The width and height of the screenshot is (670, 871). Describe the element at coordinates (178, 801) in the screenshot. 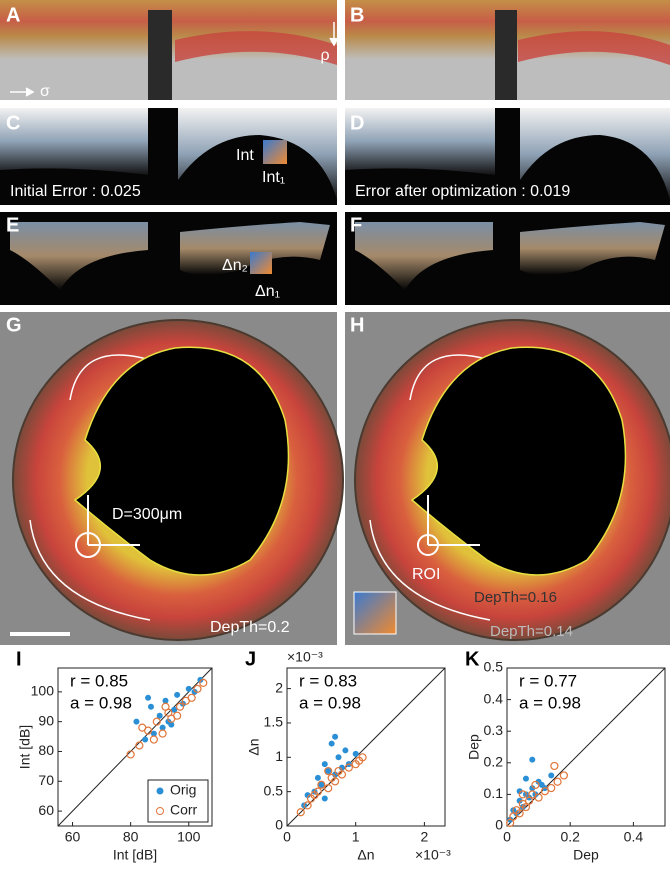

I see `legend-box` at that location.